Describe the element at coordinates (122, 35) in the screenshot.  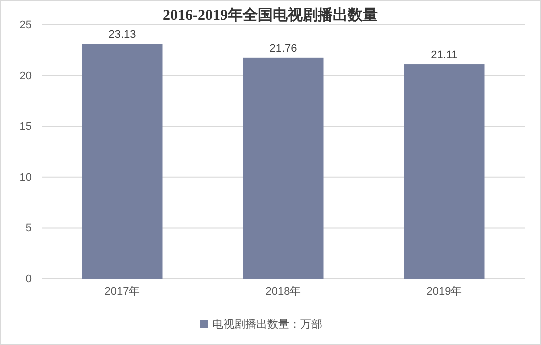
I see `data-label: 23.13` at that location.